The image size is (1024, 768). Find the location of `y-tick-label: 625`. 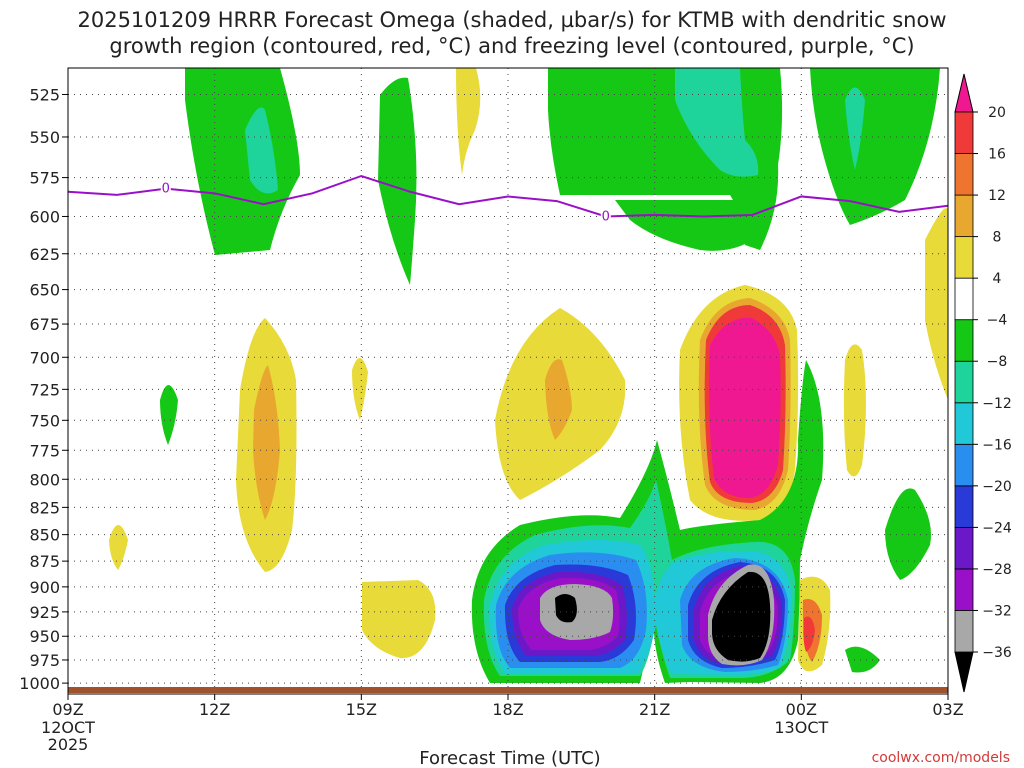

y-tick-label: 625 is located at coordinates (44, 254).